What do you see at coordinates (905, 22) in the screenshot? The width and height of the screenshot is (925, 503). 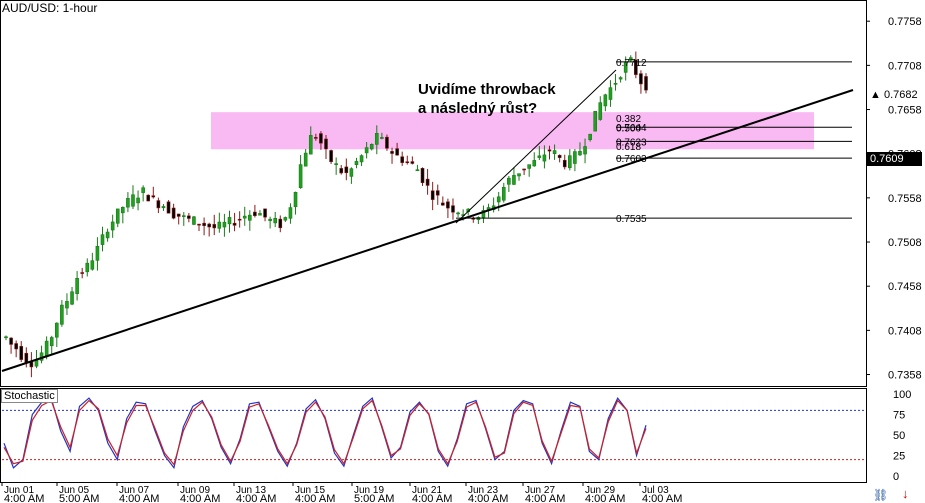 I see `y-tick-label: 0.7758` at bounding box center [905, 22].